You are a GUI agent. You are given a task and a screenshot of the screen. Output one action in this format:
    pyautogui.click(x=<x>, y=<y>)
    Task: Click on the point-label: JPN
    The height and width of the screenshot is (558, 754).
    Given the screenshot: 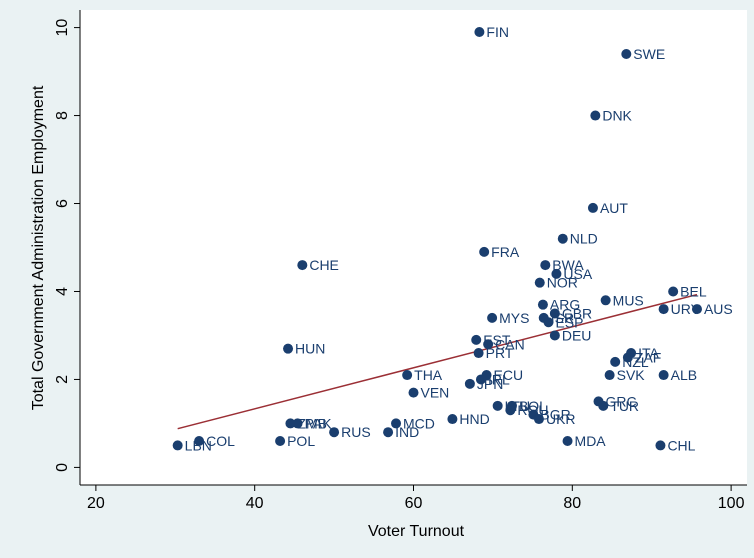 What is the action you would take?
    pyautogui.click(x=490, y=384)
    